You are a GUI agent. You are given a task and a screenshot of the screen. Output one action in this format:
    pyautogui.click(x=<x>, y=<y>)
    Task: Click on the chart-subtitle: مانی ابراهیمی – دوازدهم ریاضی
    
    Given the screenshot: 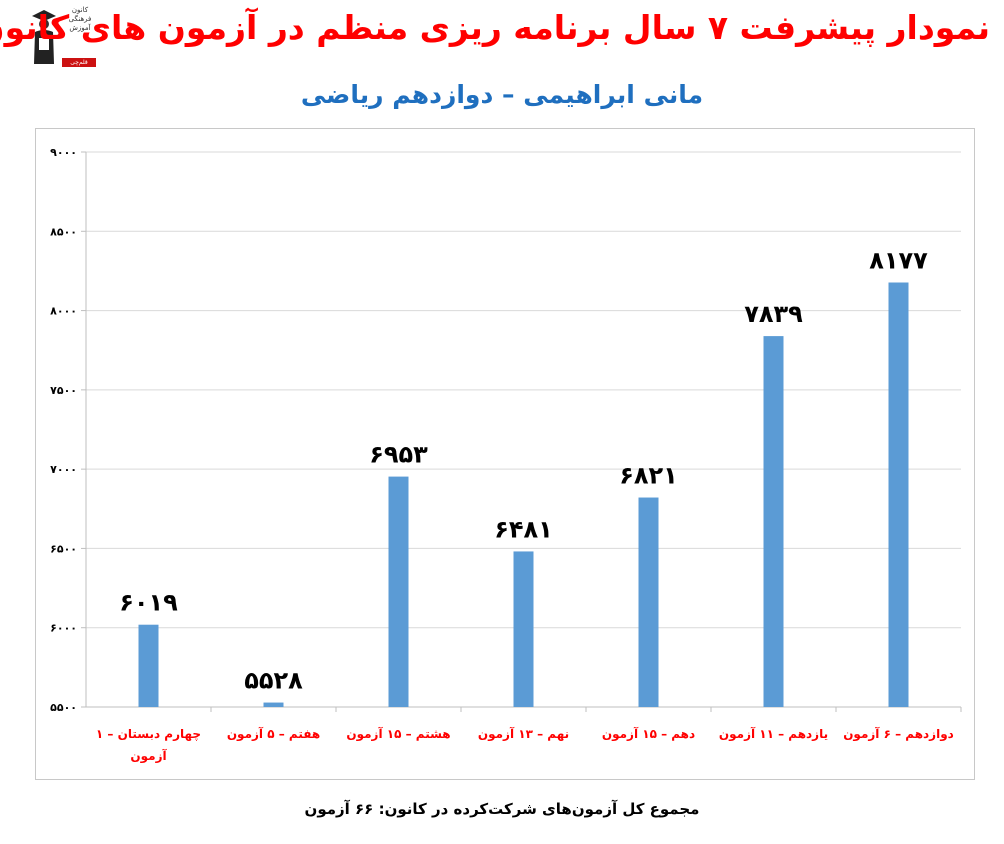 What is the action you would take?
    pyautogui.click(x=502, y=94)
    